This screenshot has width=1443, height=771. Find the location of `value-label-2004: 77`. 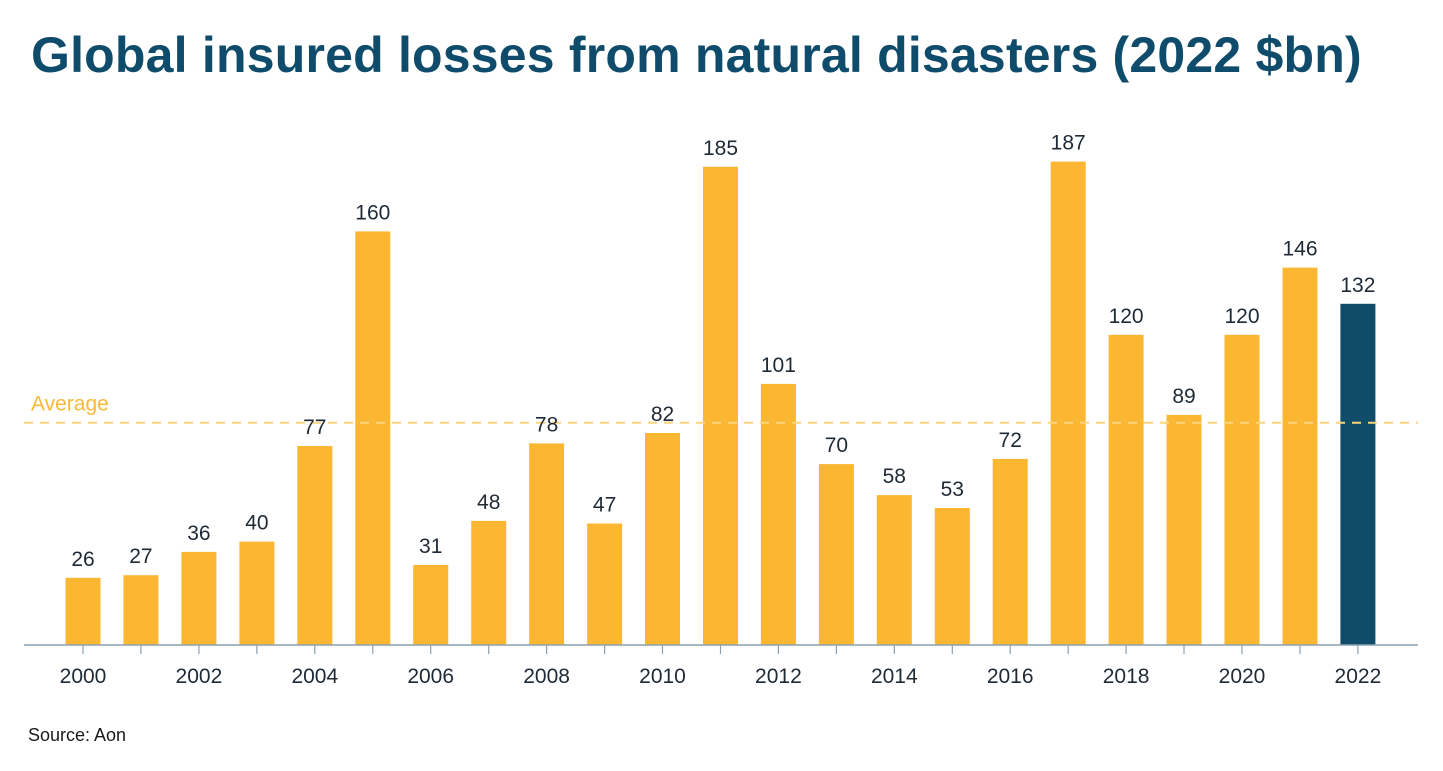

value-label-2004: 77 is located at coordinates (314, 427).